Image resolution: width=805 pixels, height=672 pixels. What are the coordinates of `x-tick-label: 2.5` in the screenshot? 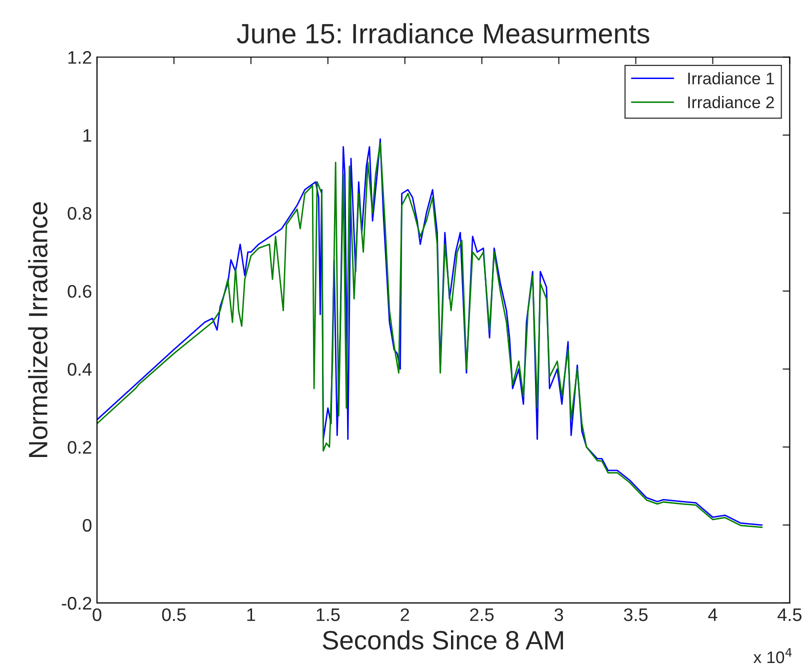 It's located at (482, 615).